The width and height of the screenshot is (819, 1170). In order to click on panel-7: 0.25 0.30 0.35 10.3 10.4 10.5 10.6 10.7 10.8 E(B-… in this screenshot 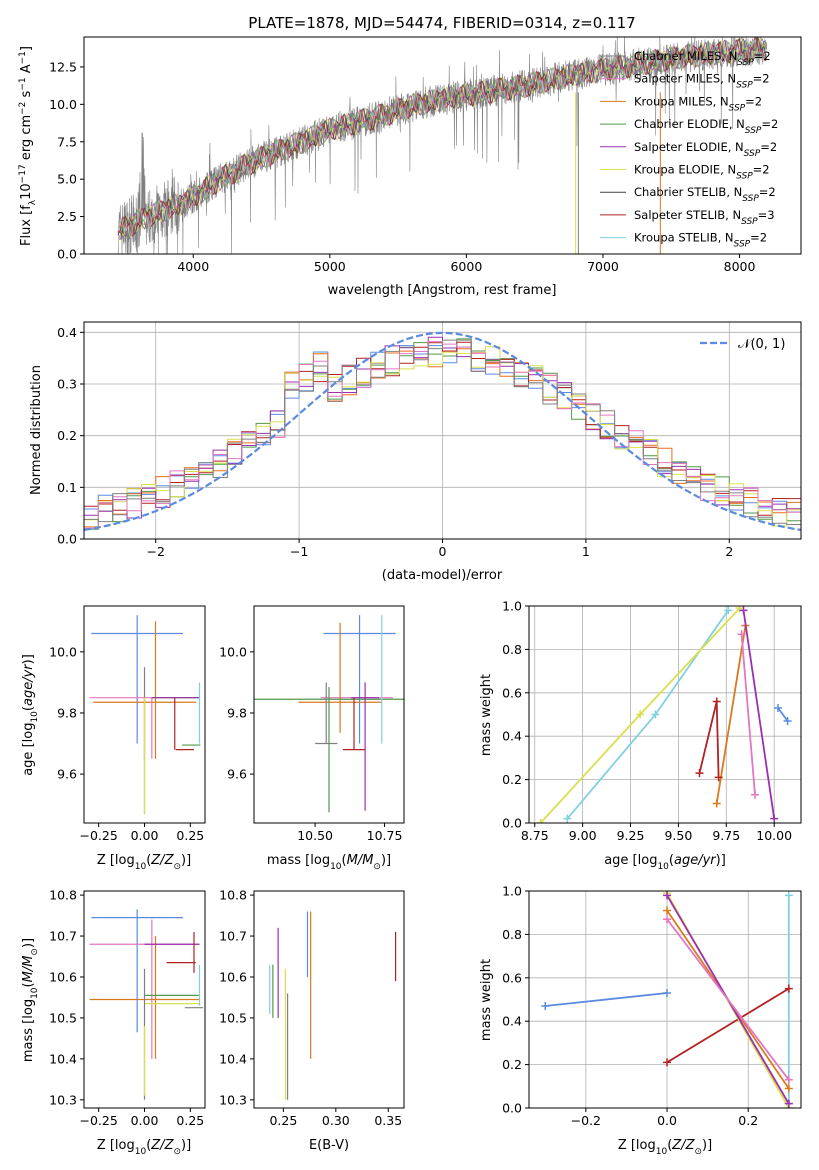, I will do `click(312, 1020)`.